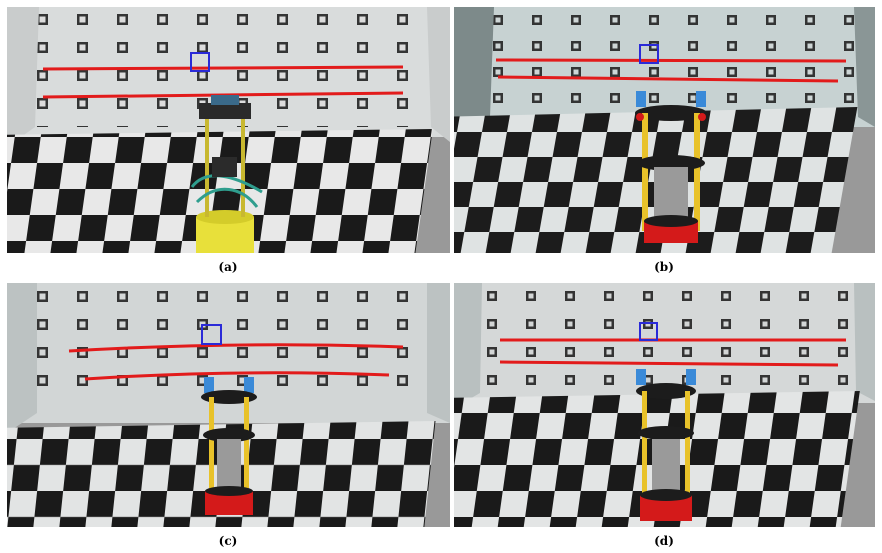  Describe the element at coordinates (226, 174) in the screenshot. I see `real-robot` at that location.